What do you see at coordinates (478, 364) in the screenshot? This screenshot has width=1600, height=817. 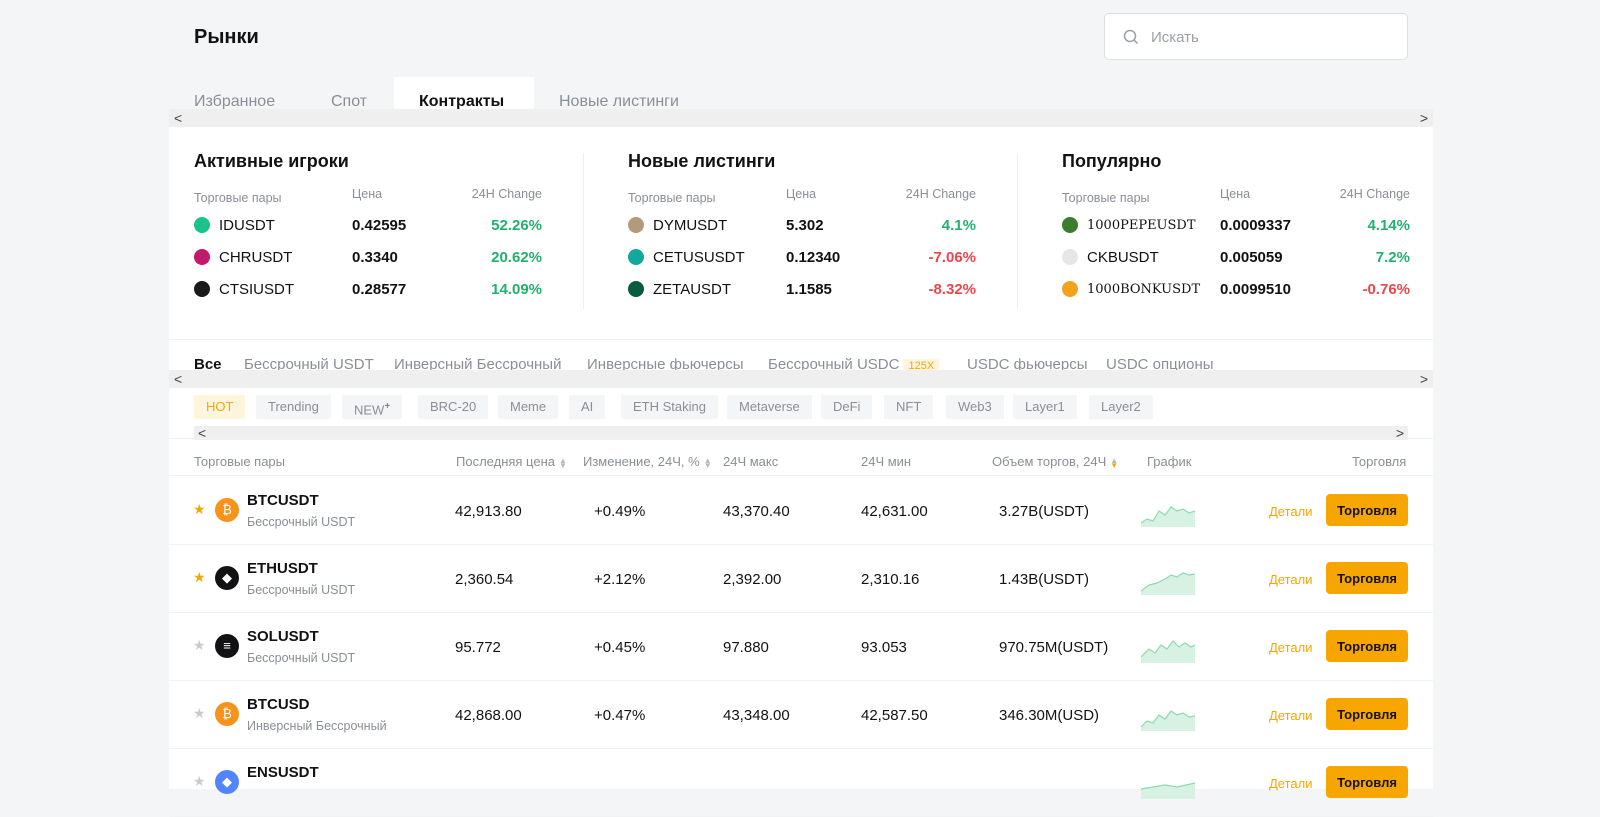 I see `cat-tab-inverse-perpetual: Инверсный Бессрочный` at bounding box center [478, 364].